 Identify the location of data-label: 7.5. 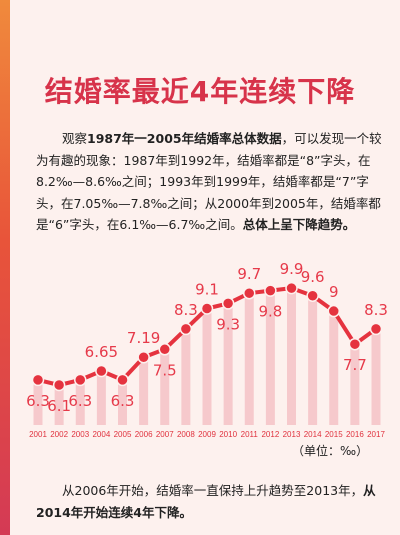
(165, 370).